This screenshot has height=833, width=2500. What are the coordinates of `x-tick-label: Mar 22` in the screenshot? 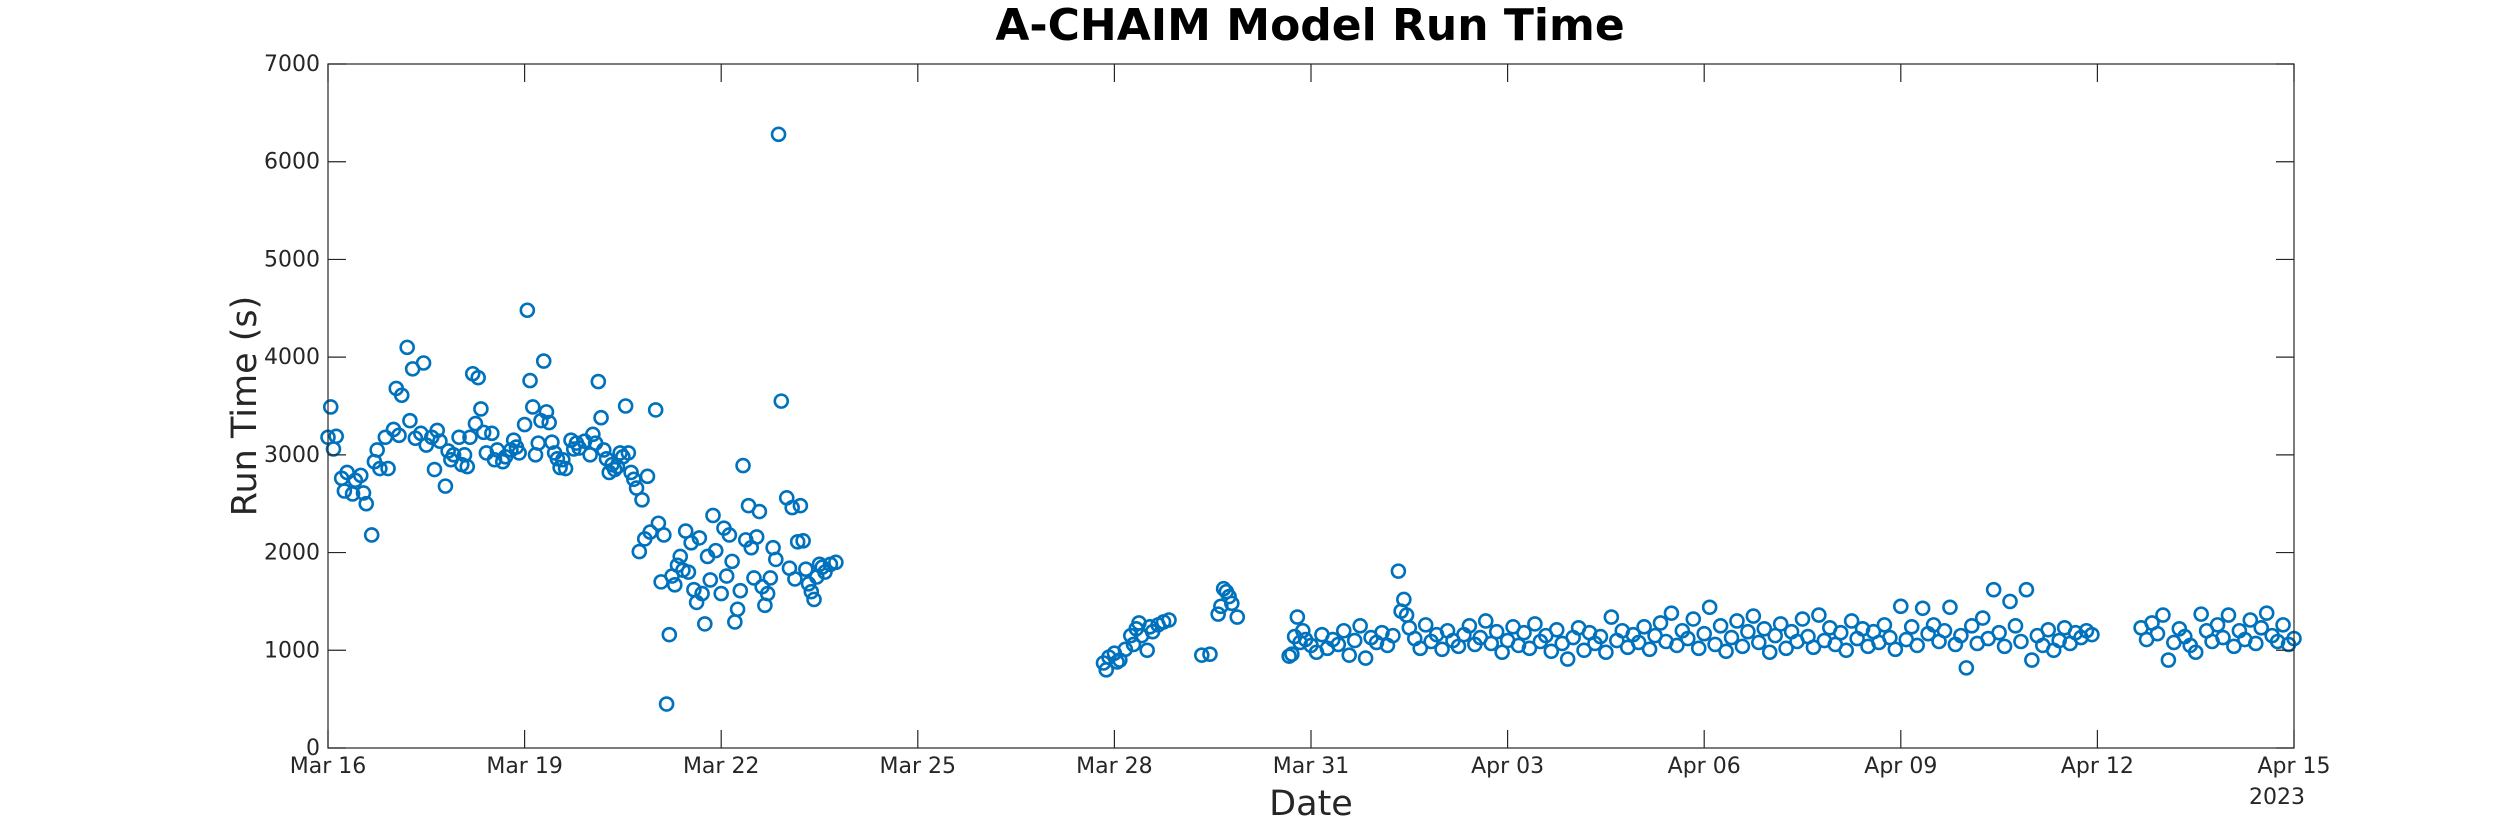 It's located at (721, 766).